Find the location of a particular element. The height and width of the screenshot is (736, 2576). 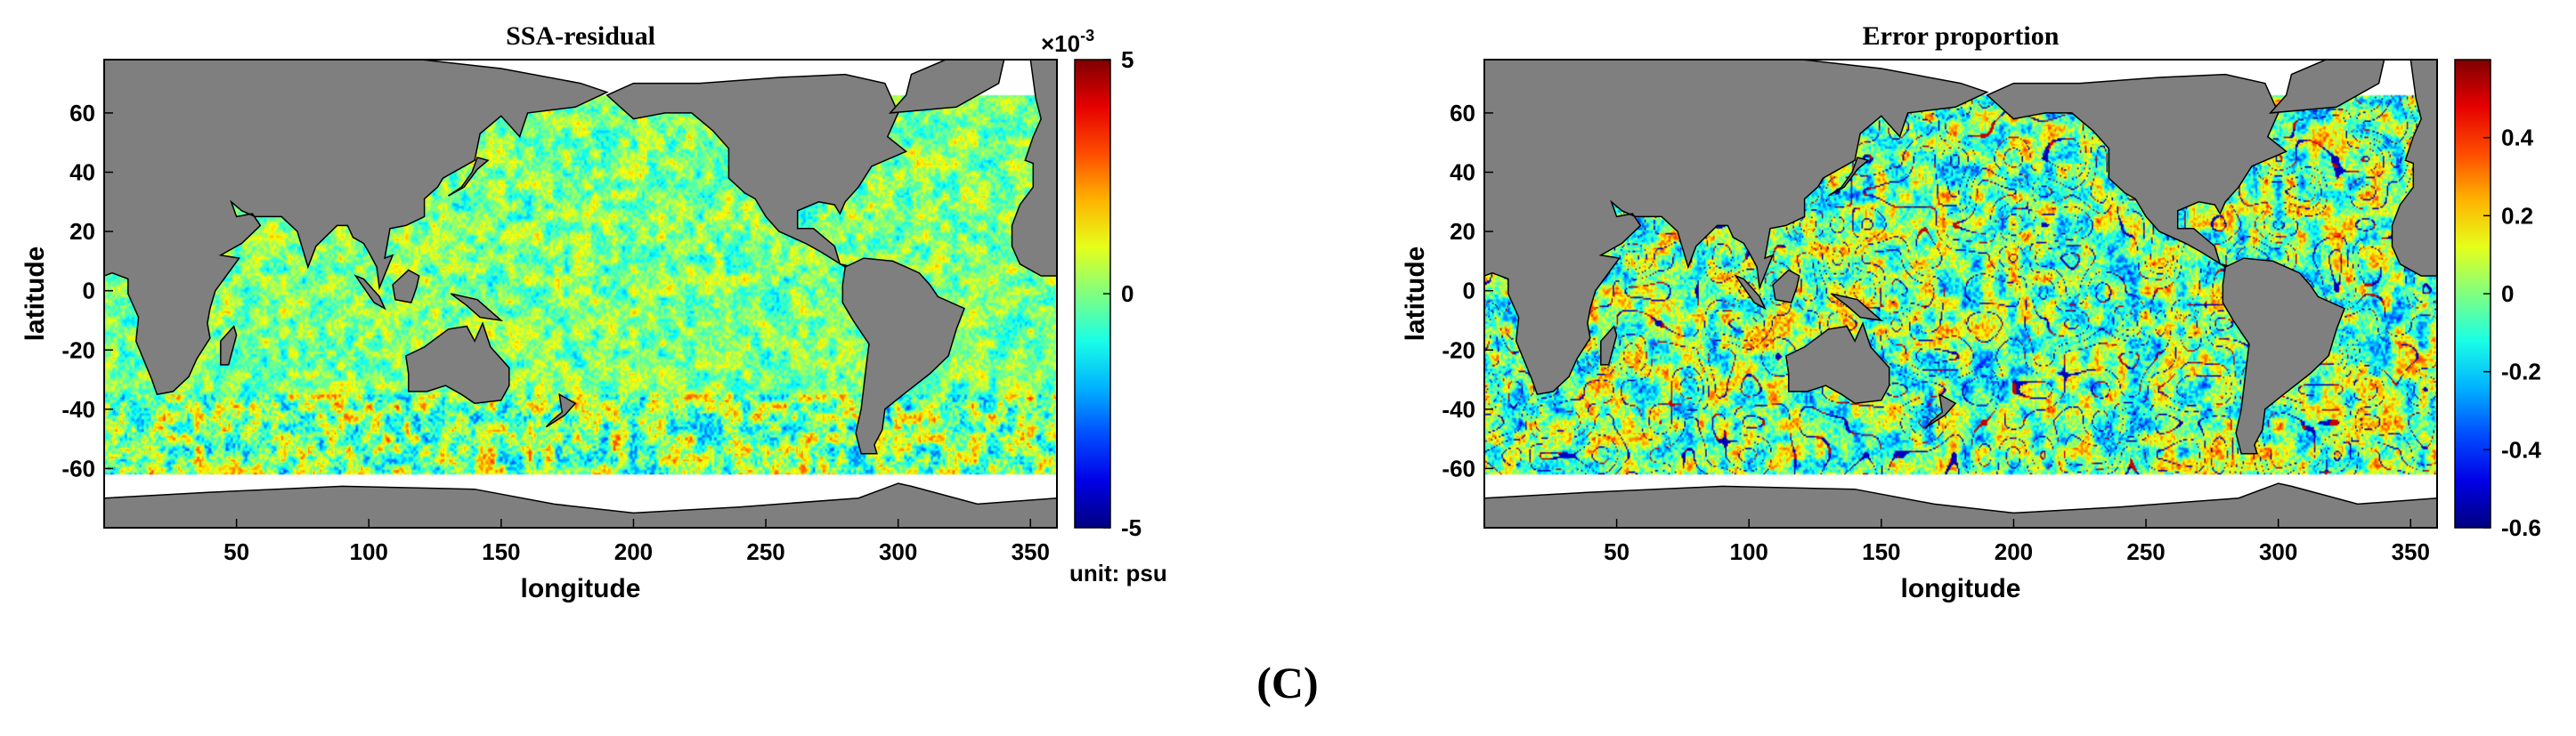

colorbar-tick-label: -0.2 is located at coordinates (2521, 372).